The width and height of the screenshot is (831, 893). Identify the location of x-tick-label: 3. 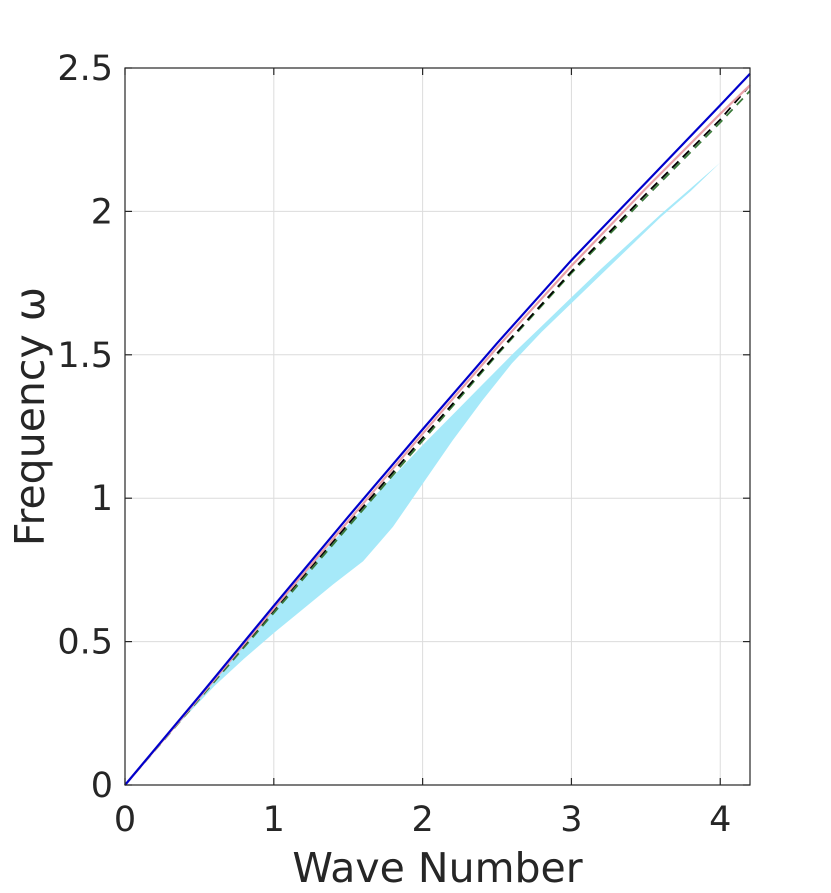
(571, 820).